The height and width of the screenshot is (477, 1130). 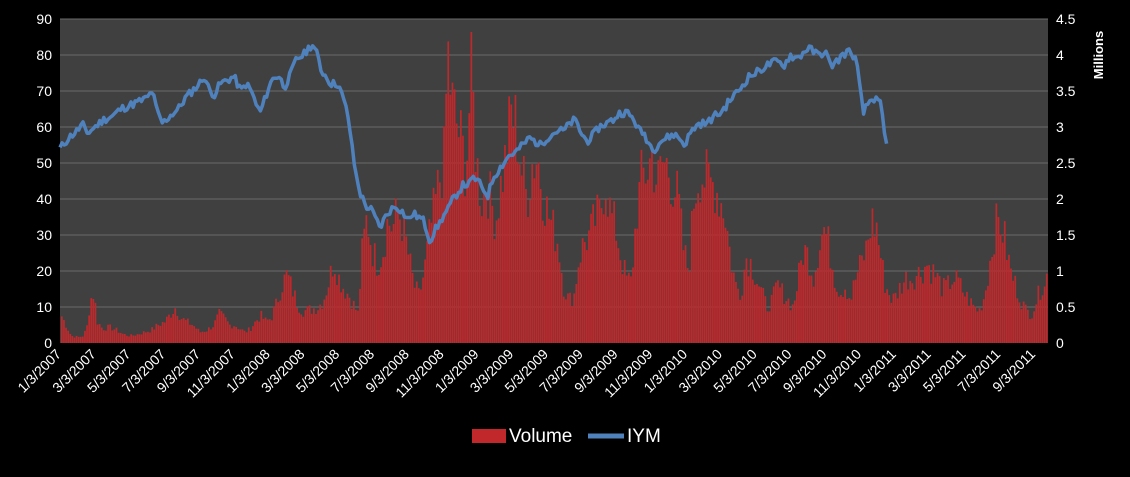 What do you see at coordinates (1066, 19) in the screenshot?
I see `right-tick-label: 4.5` at bounding box center [1066, 19].